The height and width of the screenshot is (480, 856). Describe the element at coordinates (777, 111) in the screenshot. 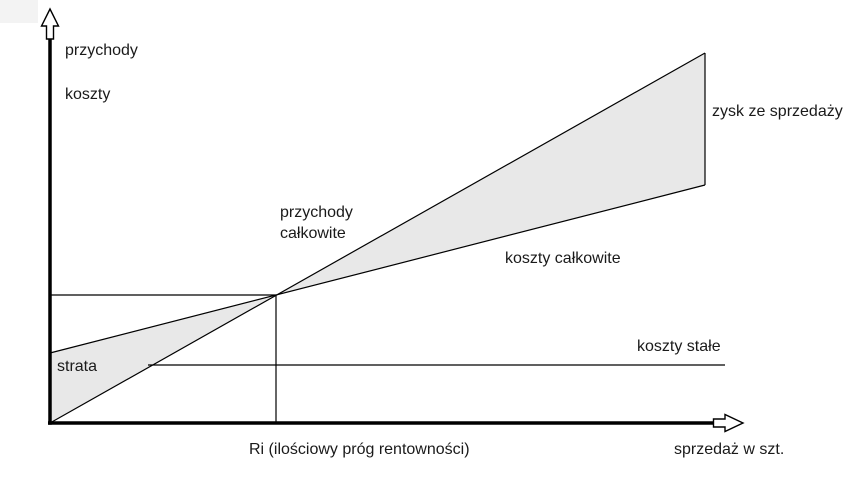

I see `profit-area-label: zysk ze sprzedaży` at that location.